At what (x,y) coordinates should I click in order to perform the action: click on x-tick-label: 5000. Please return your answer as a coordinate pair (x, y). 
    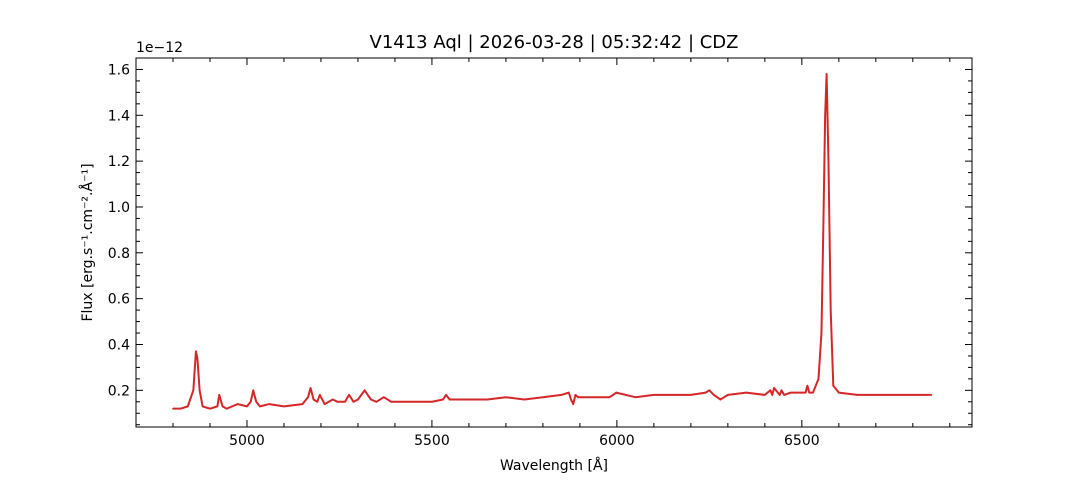
    Looking at the image, I should click on (247, 441).